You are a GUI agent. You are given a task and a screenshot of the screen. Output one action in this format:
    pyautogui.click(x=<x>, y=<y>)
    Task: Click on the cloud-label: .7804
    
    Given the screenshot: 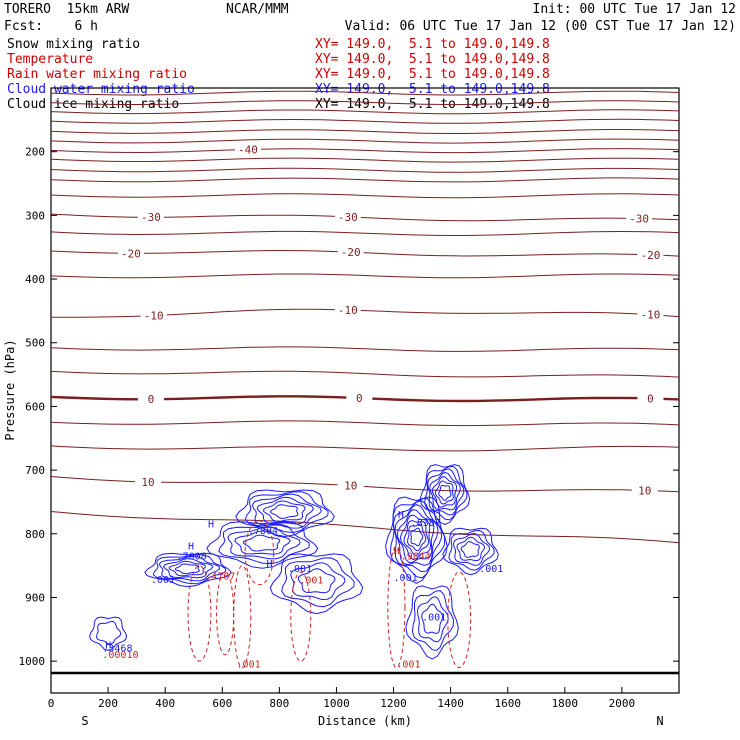 What is the action you would take?
    pyautogui.click(x=263, y=531)
    